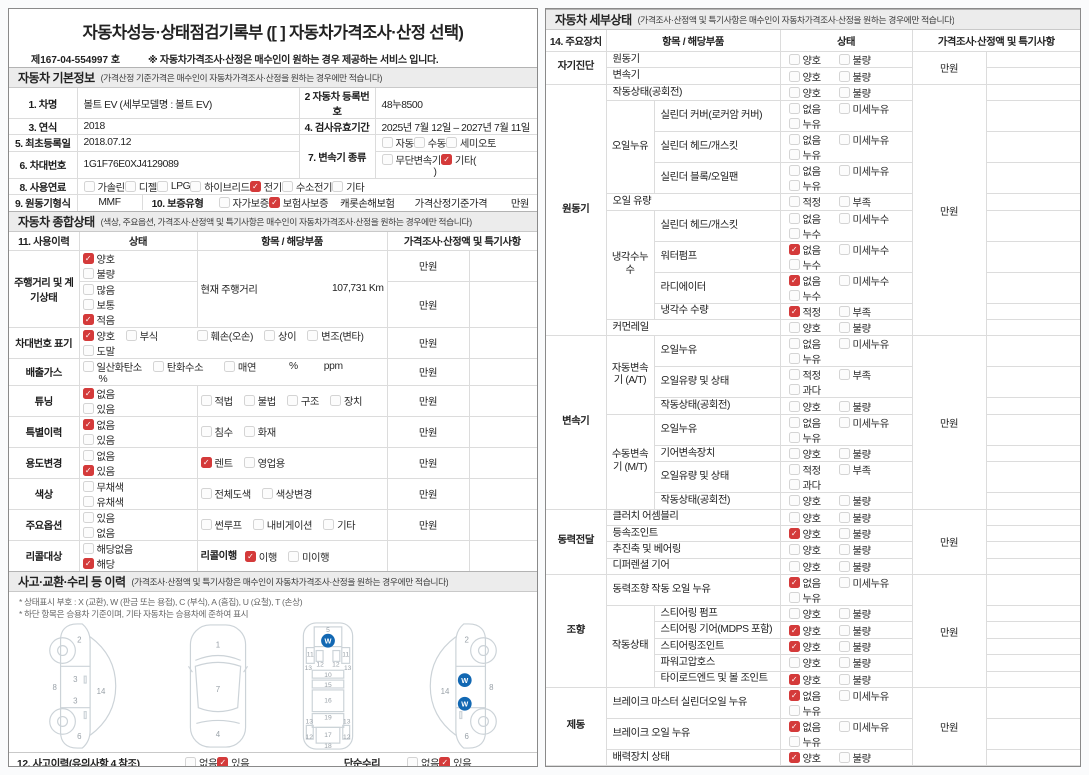  I want to click on checkbox-option: 구조, so click(302, 400).